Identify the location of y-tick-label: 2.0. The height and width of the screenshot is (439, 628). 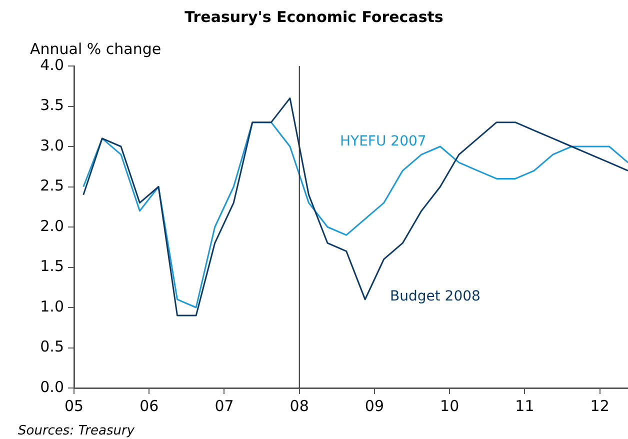
(52, 225).